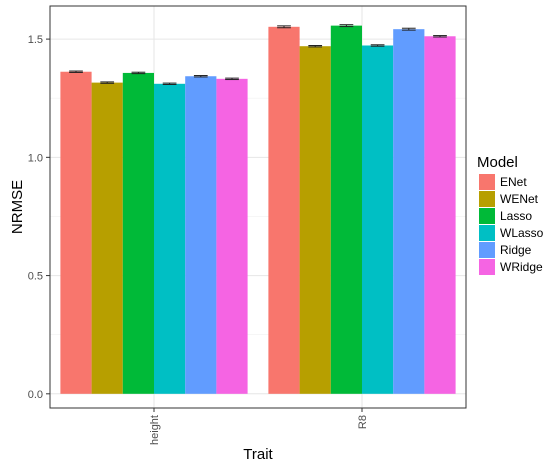  What do you see at coordinates (513, 182) in the screenshot?
I see `legend-label-enet: ENet` at bounding box center [513, 182].